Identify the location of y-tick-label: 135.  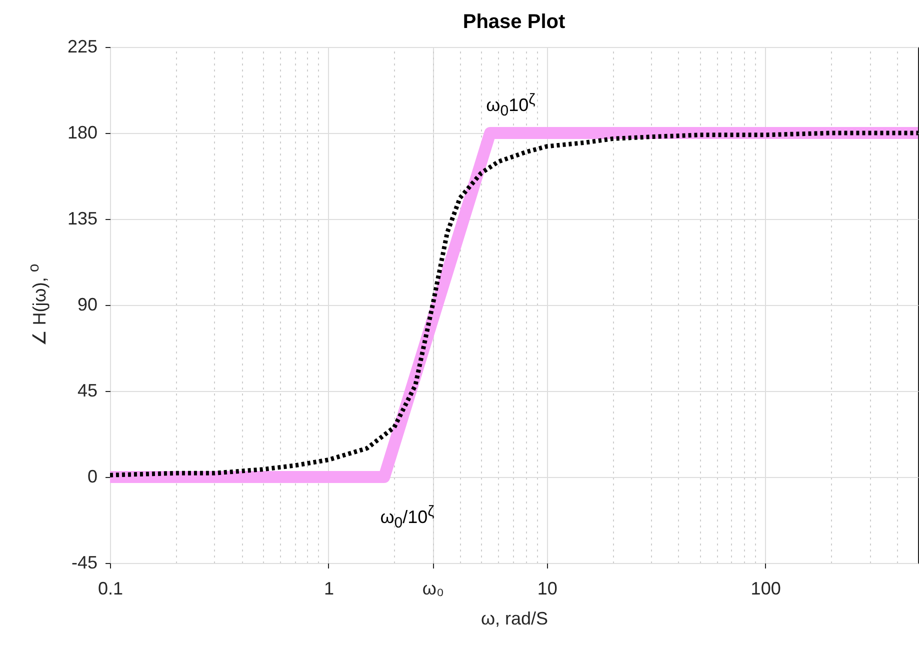
(82, 218).